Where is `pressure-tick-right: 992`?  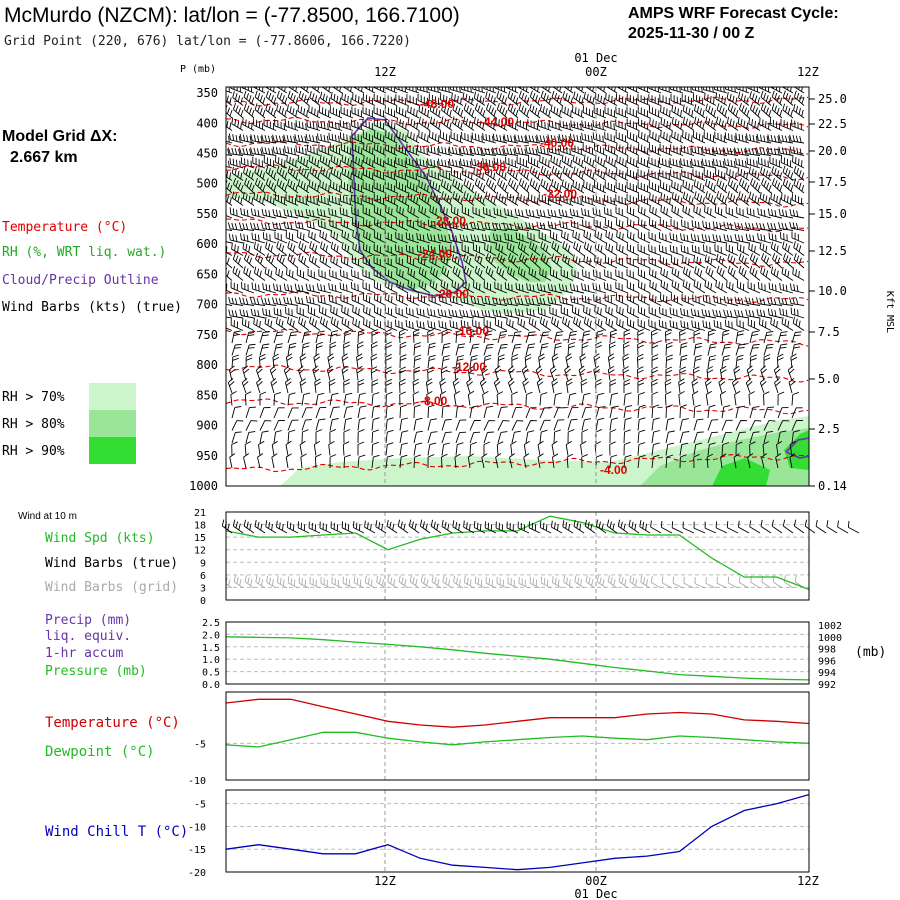
pressure-tick-right: 992 is located at coordinates (827, 685).